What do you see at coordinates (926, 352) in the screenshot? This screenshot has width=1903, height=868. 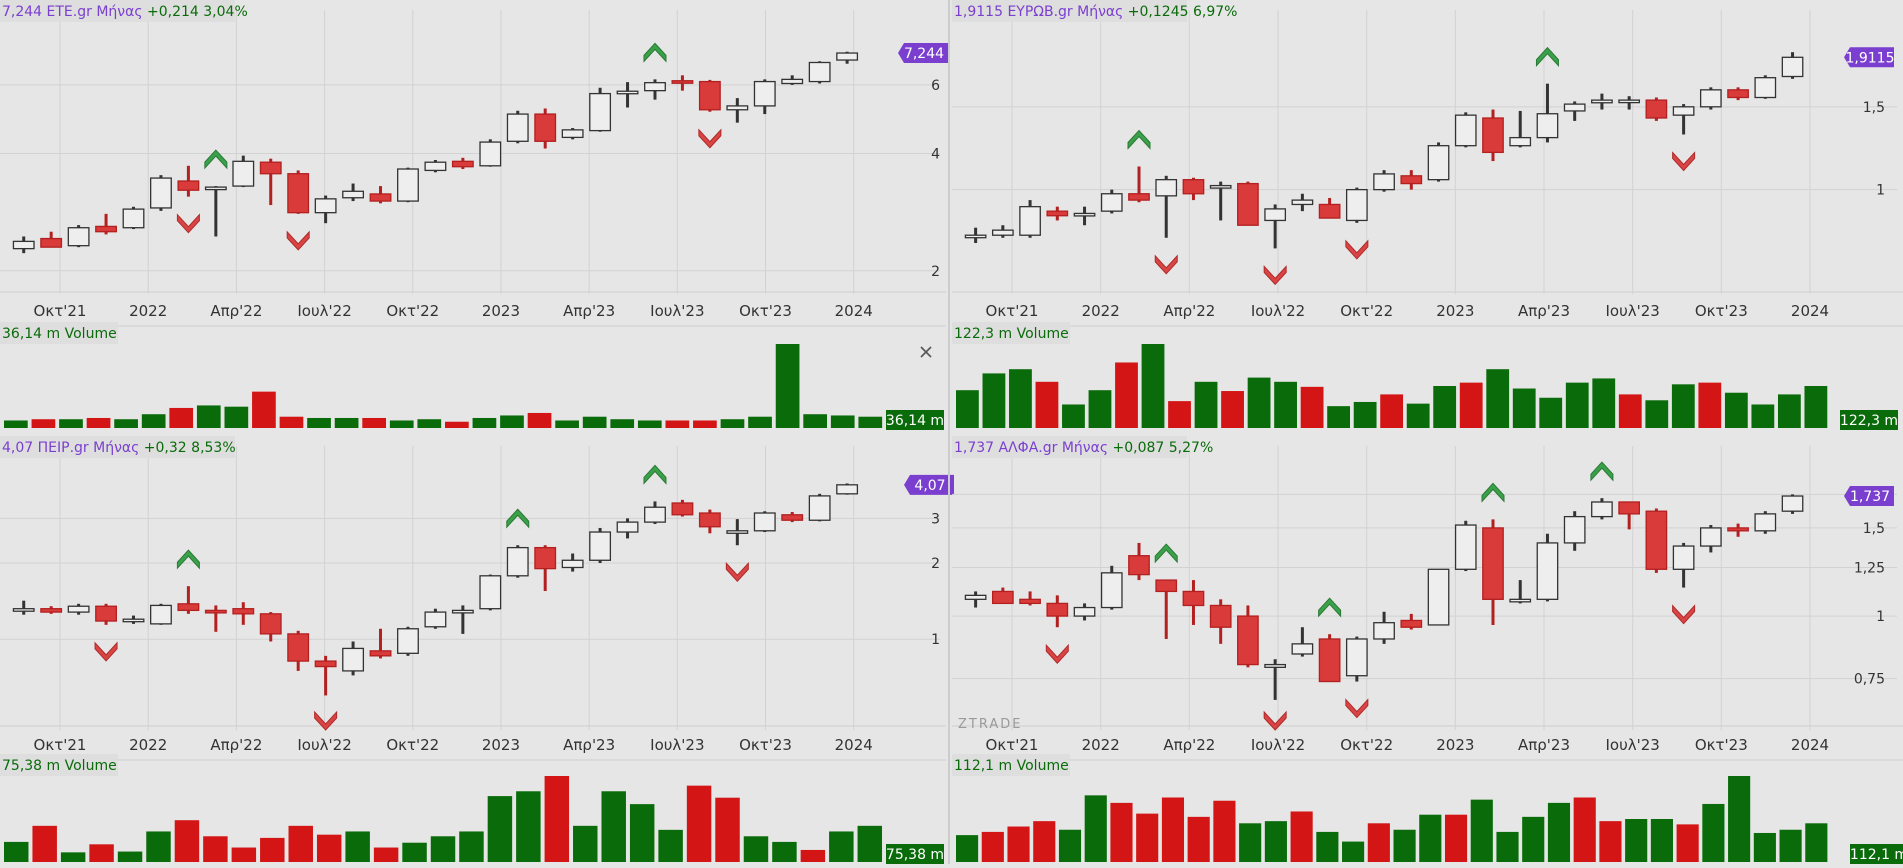 I see `close-icon` at bounding box center [926, 352].